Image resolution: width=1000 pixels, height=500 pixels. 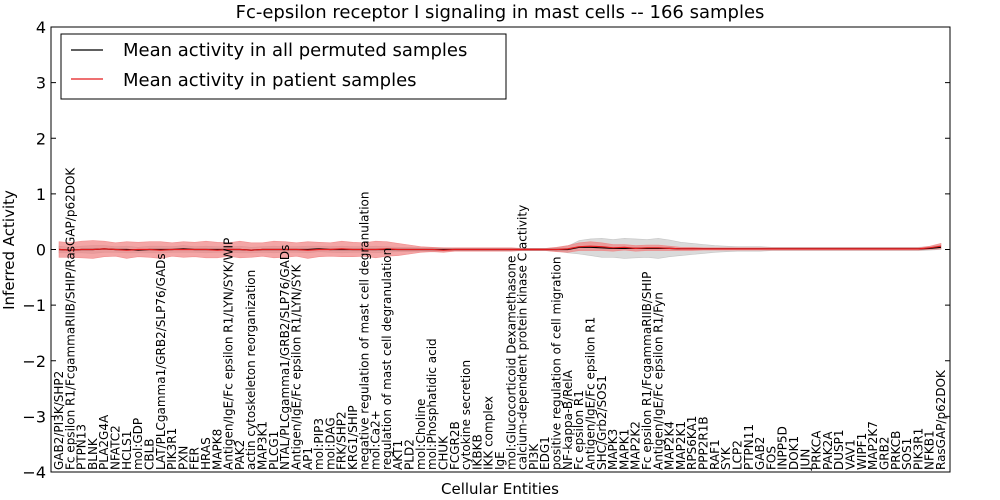 I want to click on y-tick-label: 3, so click(x=41, y=83).